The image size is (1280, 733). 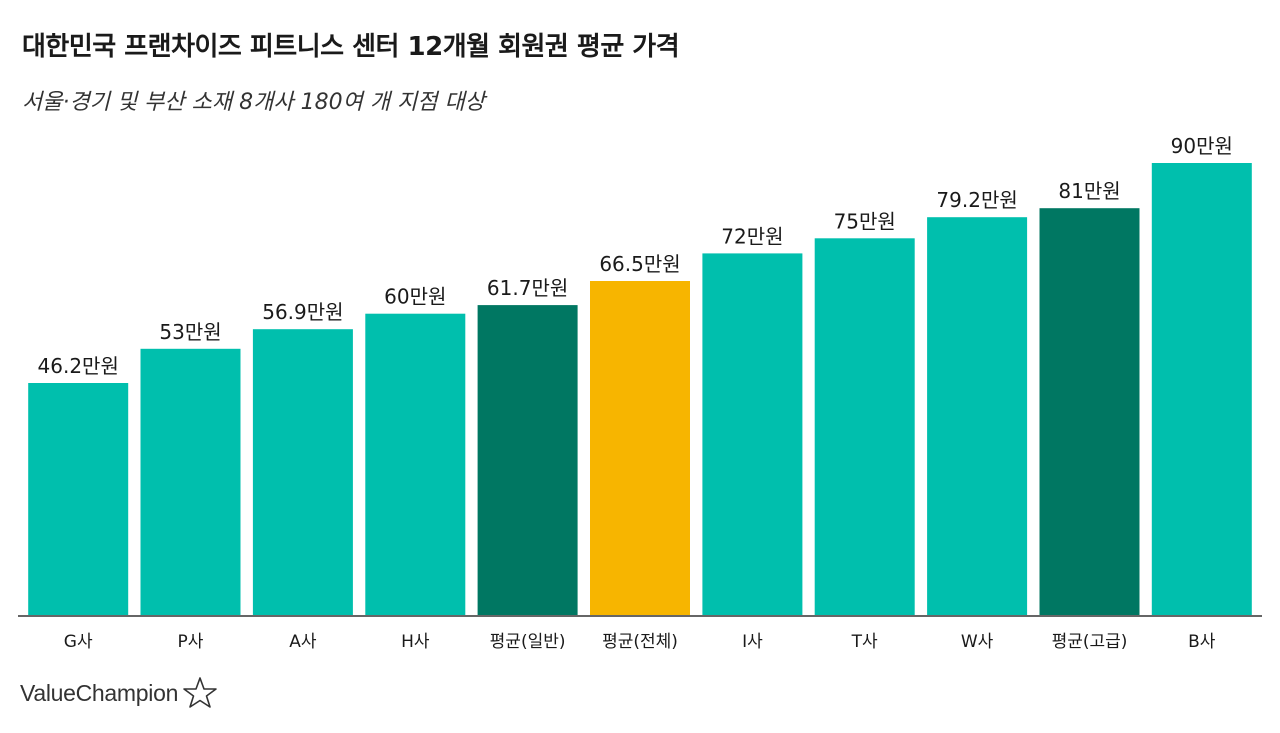 What do you see at coordinates (254, 102) in the screenshot?
I see `chart-subtitle: 서울·경기 및 부산 소재 8개사 180여 개 지점 대상` at bounding box center [254, 102].